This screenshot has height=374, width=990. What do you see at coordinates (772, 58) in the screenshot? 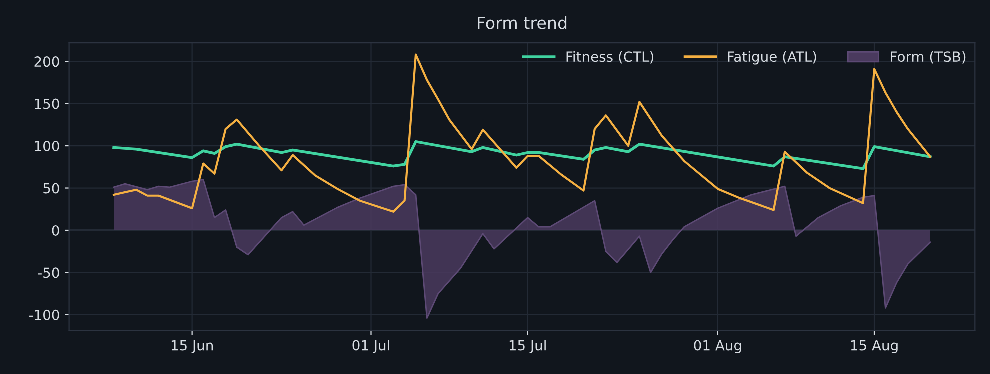
I see `legend-label: Fatigue (ATL)` at bounding box center [772, 58].